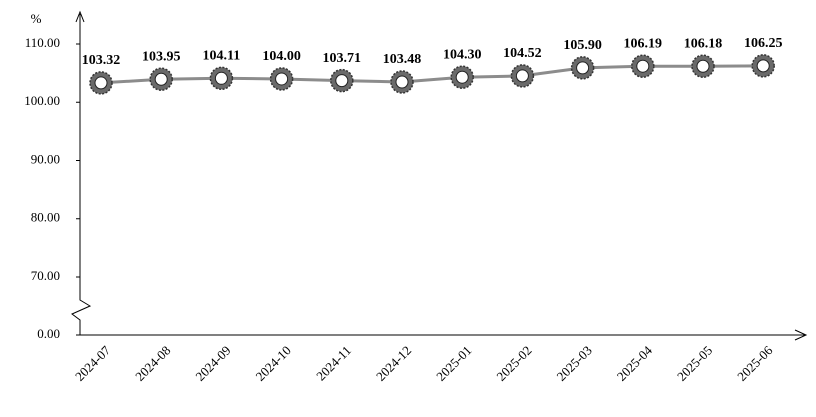 This screenshot has height=417, width=816. What do you see at coordinates (36, 18) in the screenshot?
I see `y-axis-unit: %` at bounding box center [36, 18].